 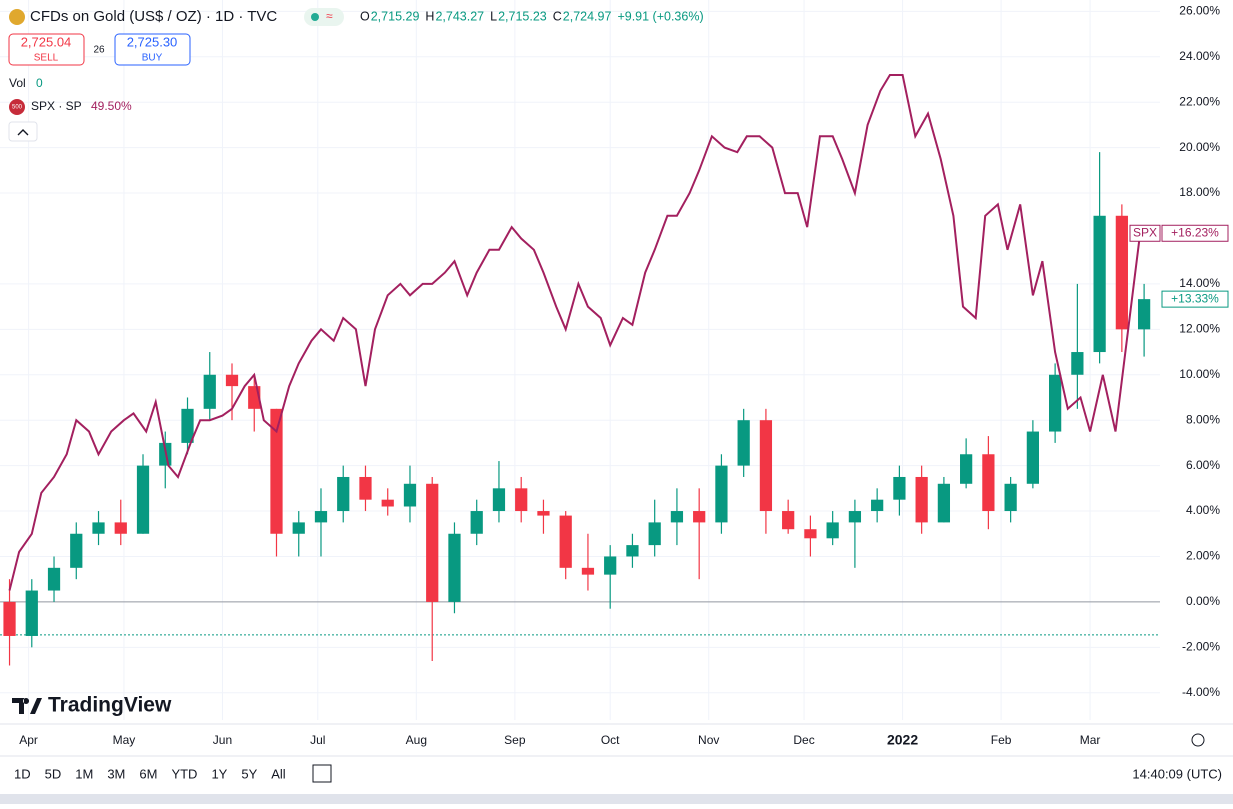 I want to click on y-tick-label: 22.00%, so click(x=1199, y=101).